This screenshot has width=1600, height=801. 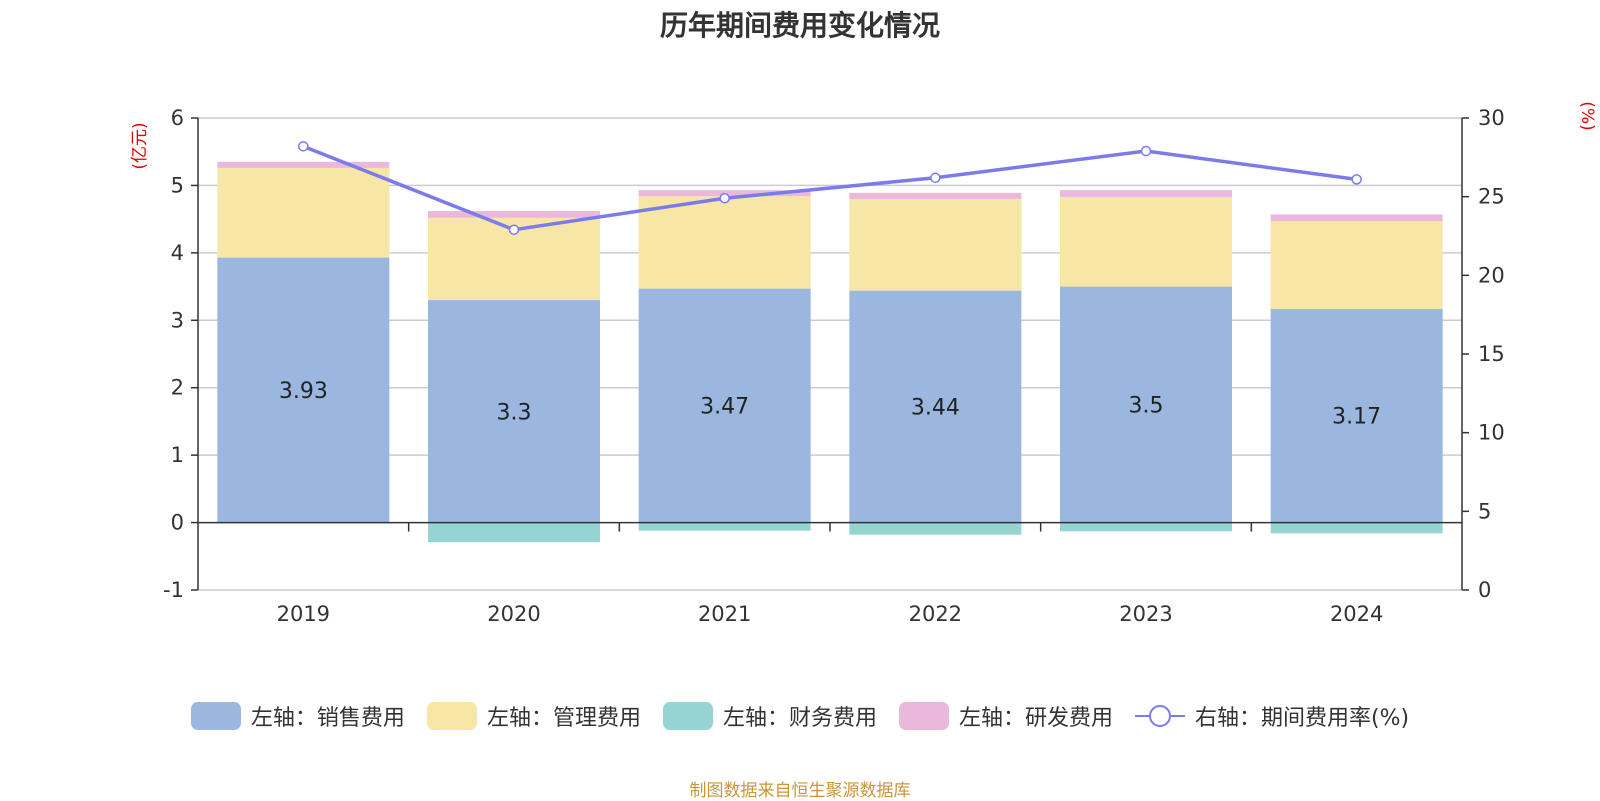 What do you see at coordinates (724, 242) in the screenshot?
I see `bar-management-2021` at bounding box center [724, 242].